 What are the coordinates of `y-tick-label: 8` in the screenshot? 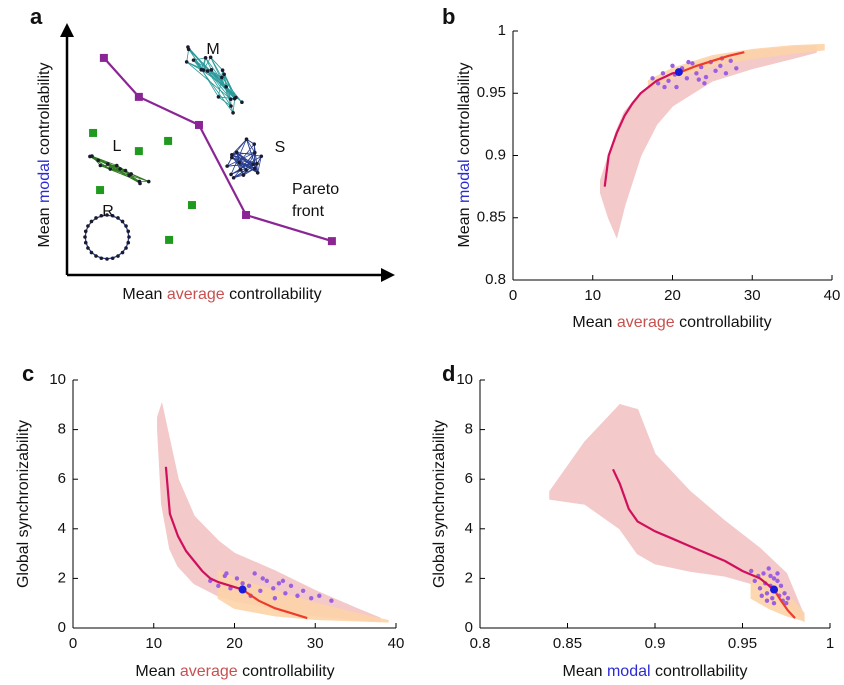 It's located at (469, 429).